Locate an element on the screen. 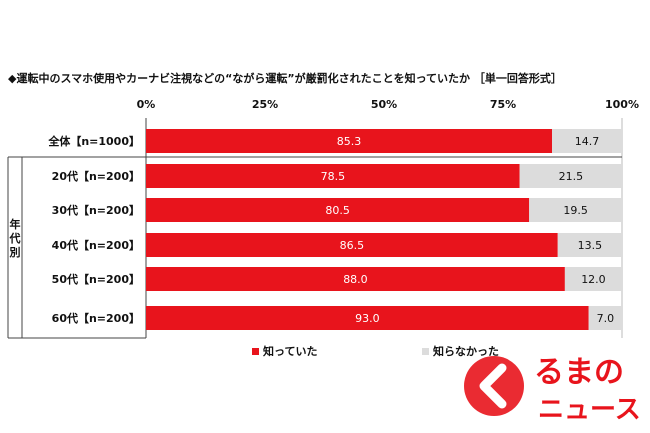  legend-swatch-known is located at coordinates (255, 351).